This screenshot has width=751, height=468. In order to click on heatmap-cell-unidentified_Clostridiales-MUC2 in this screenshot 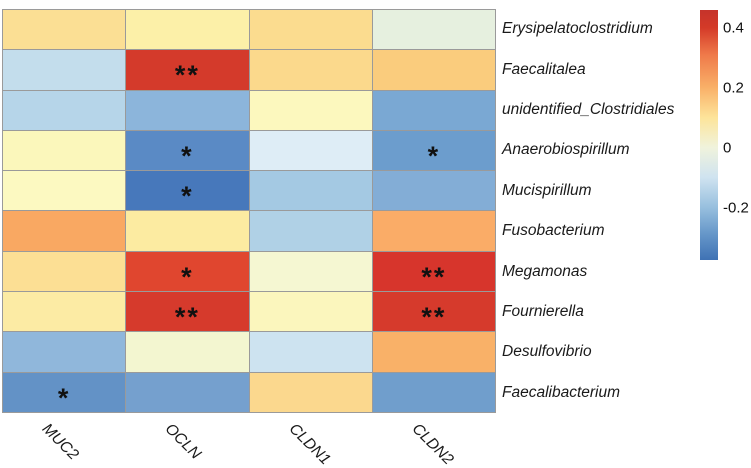, I will do `click(64, 110)`.